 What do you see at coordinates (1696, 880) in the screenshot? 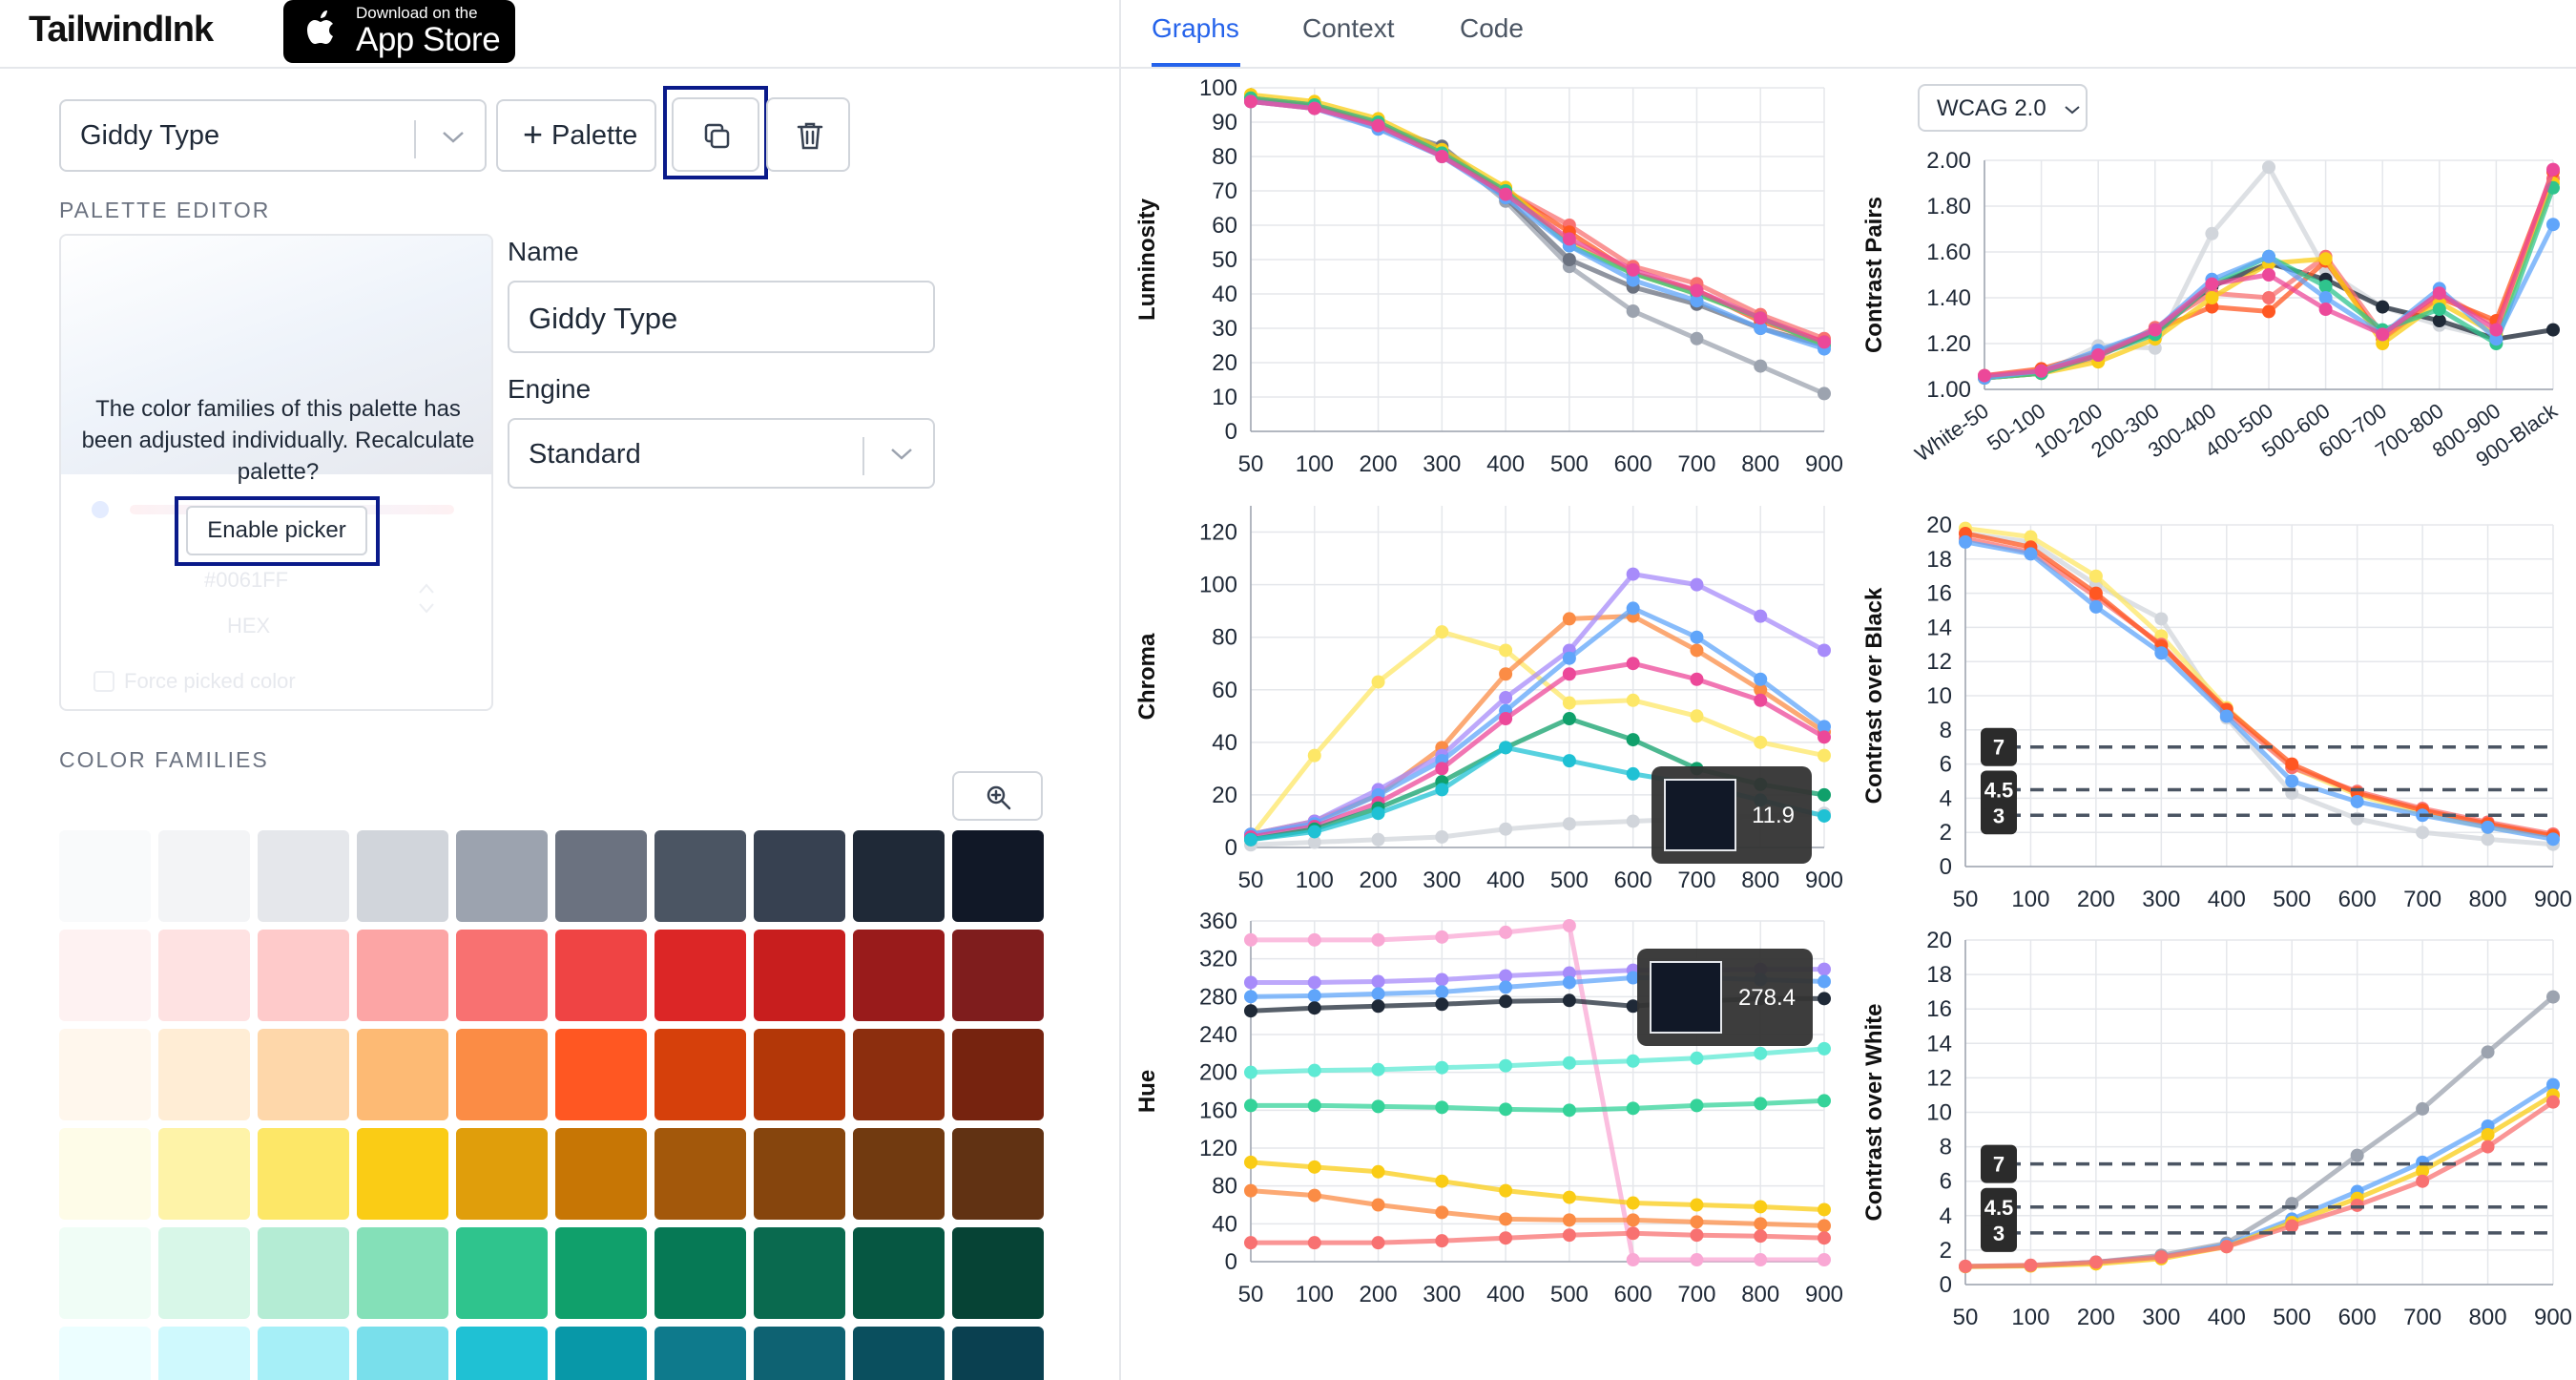
I see `x-tick-label: 700` at bounding box center [1696, 880].